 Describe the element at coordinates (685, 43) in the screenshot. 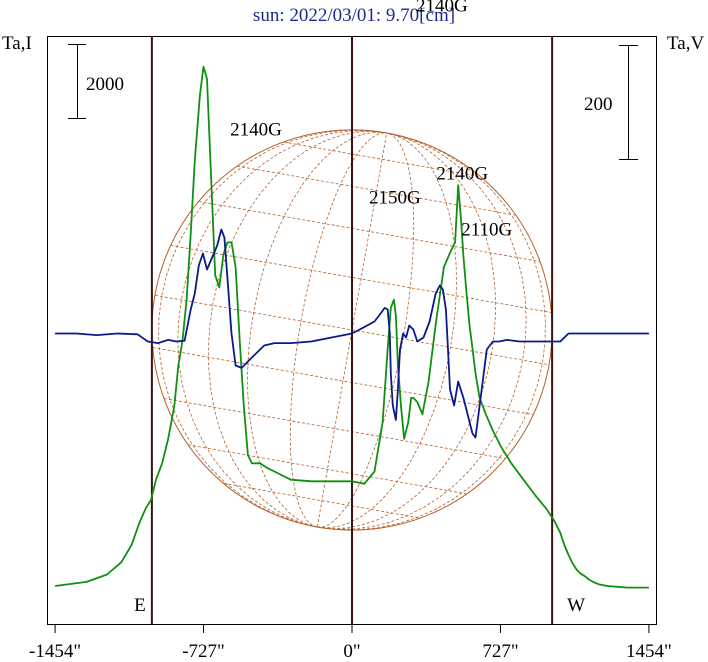

I see `right-axis-label: Ta,V` at that location.